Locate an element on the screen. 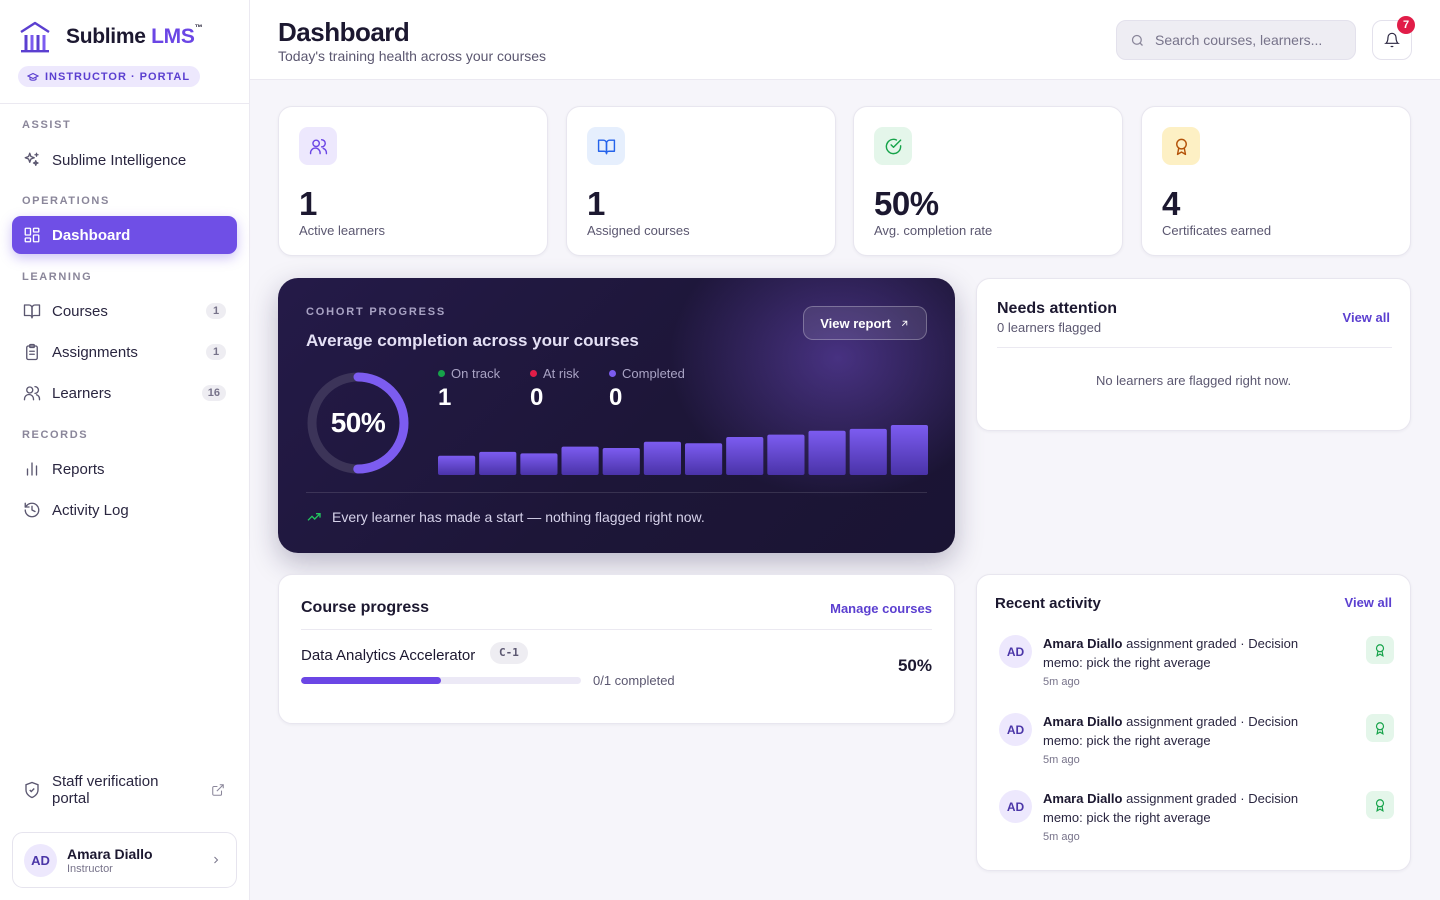  course-code-badge: C-1 is located at coordinates (509, 653).